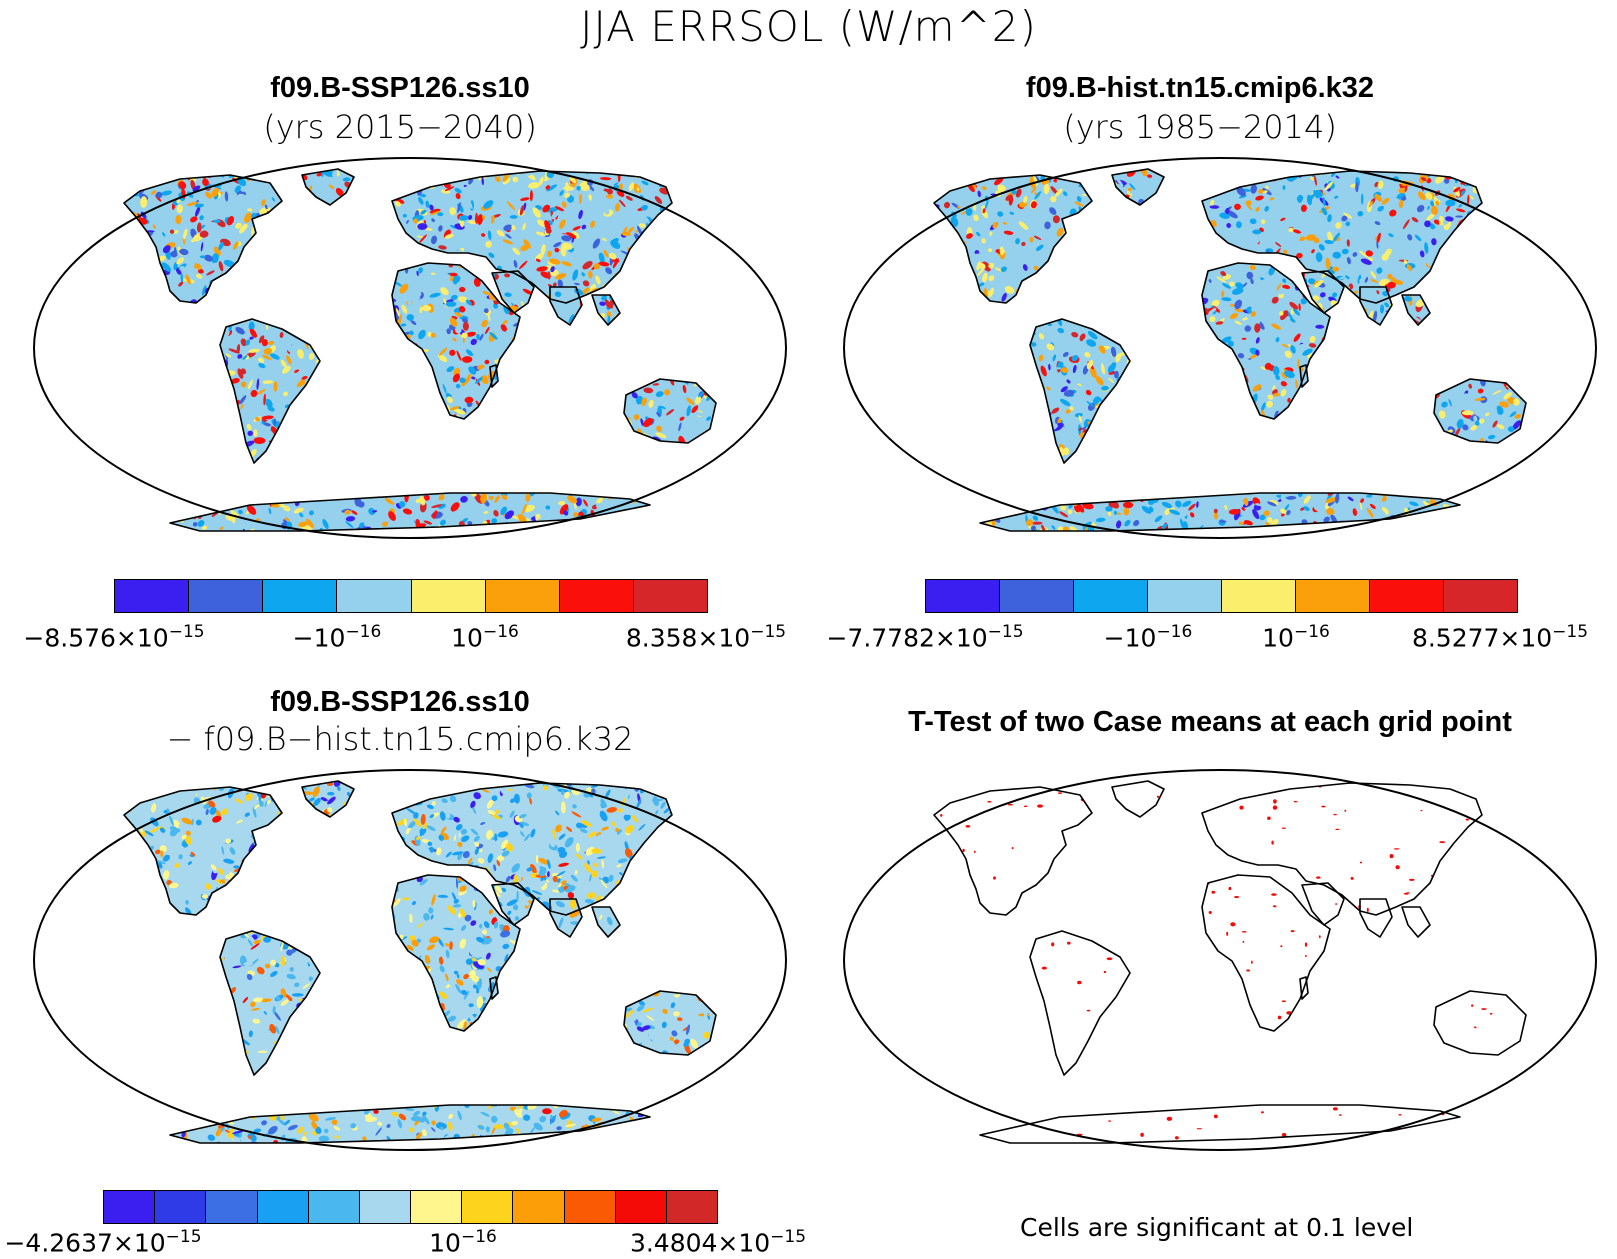  I want to click on colorbar-1-label-neg: −10−16, so click(337, 637).